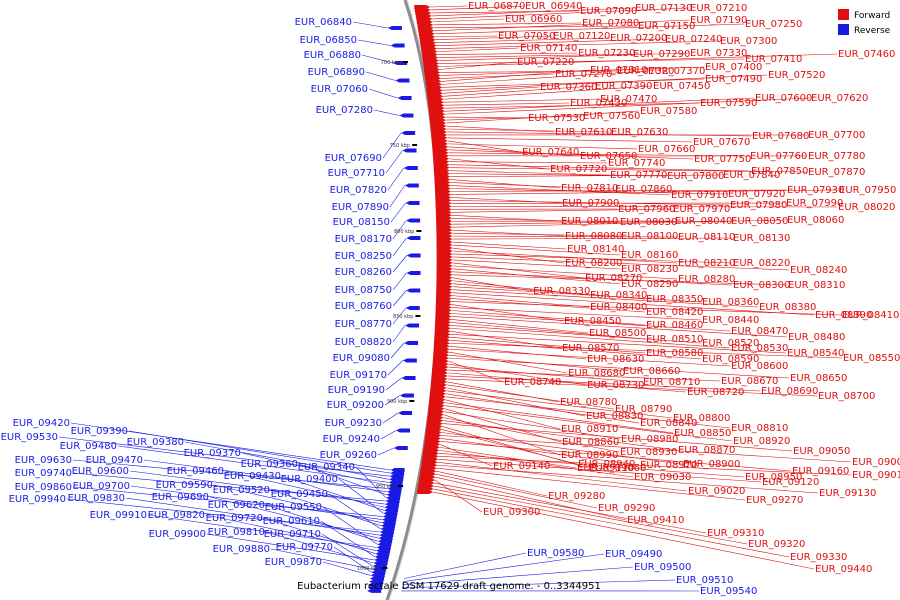  What do you see at coordinates (730, 320) in the screenshot?
I see `forward-gene-label: EUR_08440` at bounding box center [730, 320].